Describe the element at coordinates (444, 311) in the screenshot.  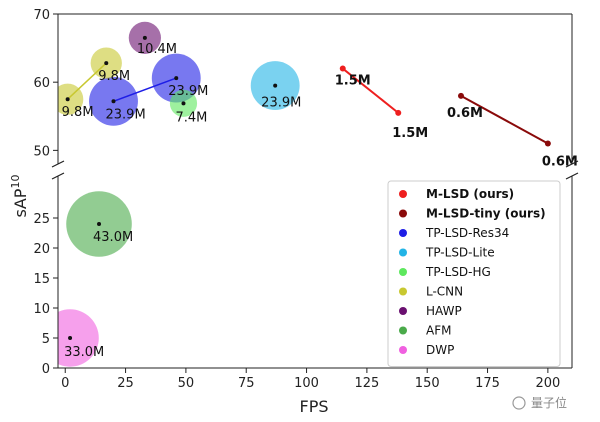
I see `legend-label-6: HAWP` at that location.